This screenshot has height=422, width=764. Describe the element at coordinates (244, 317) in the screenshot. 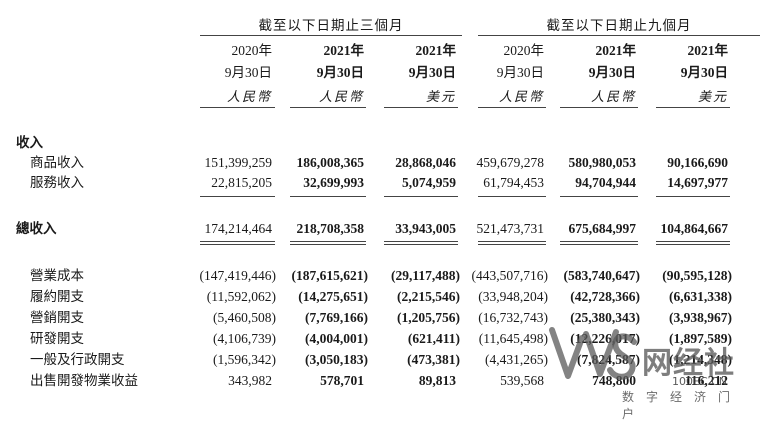

I see `cell-3m-2020: (5,460,508)` at that location.